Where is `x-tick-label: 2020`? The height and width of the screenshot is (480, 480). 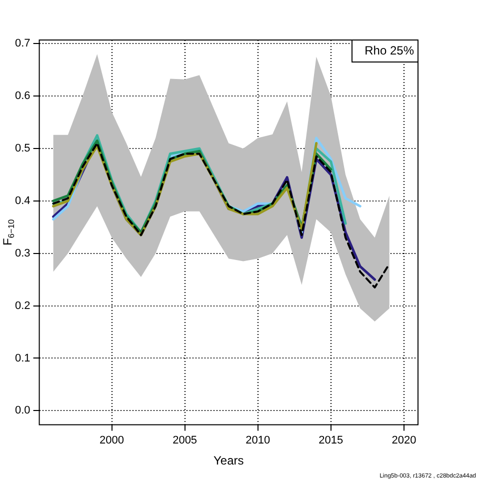 x-tick-label: 2020 is located at coordinates (404, 440).